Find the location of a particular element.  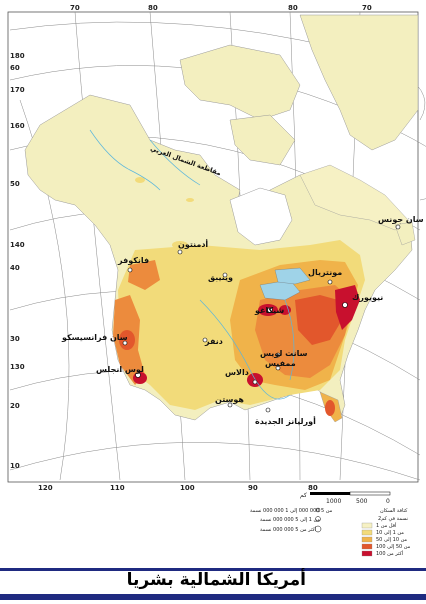

svg-text: 20 is located at coordinates (15, 406).